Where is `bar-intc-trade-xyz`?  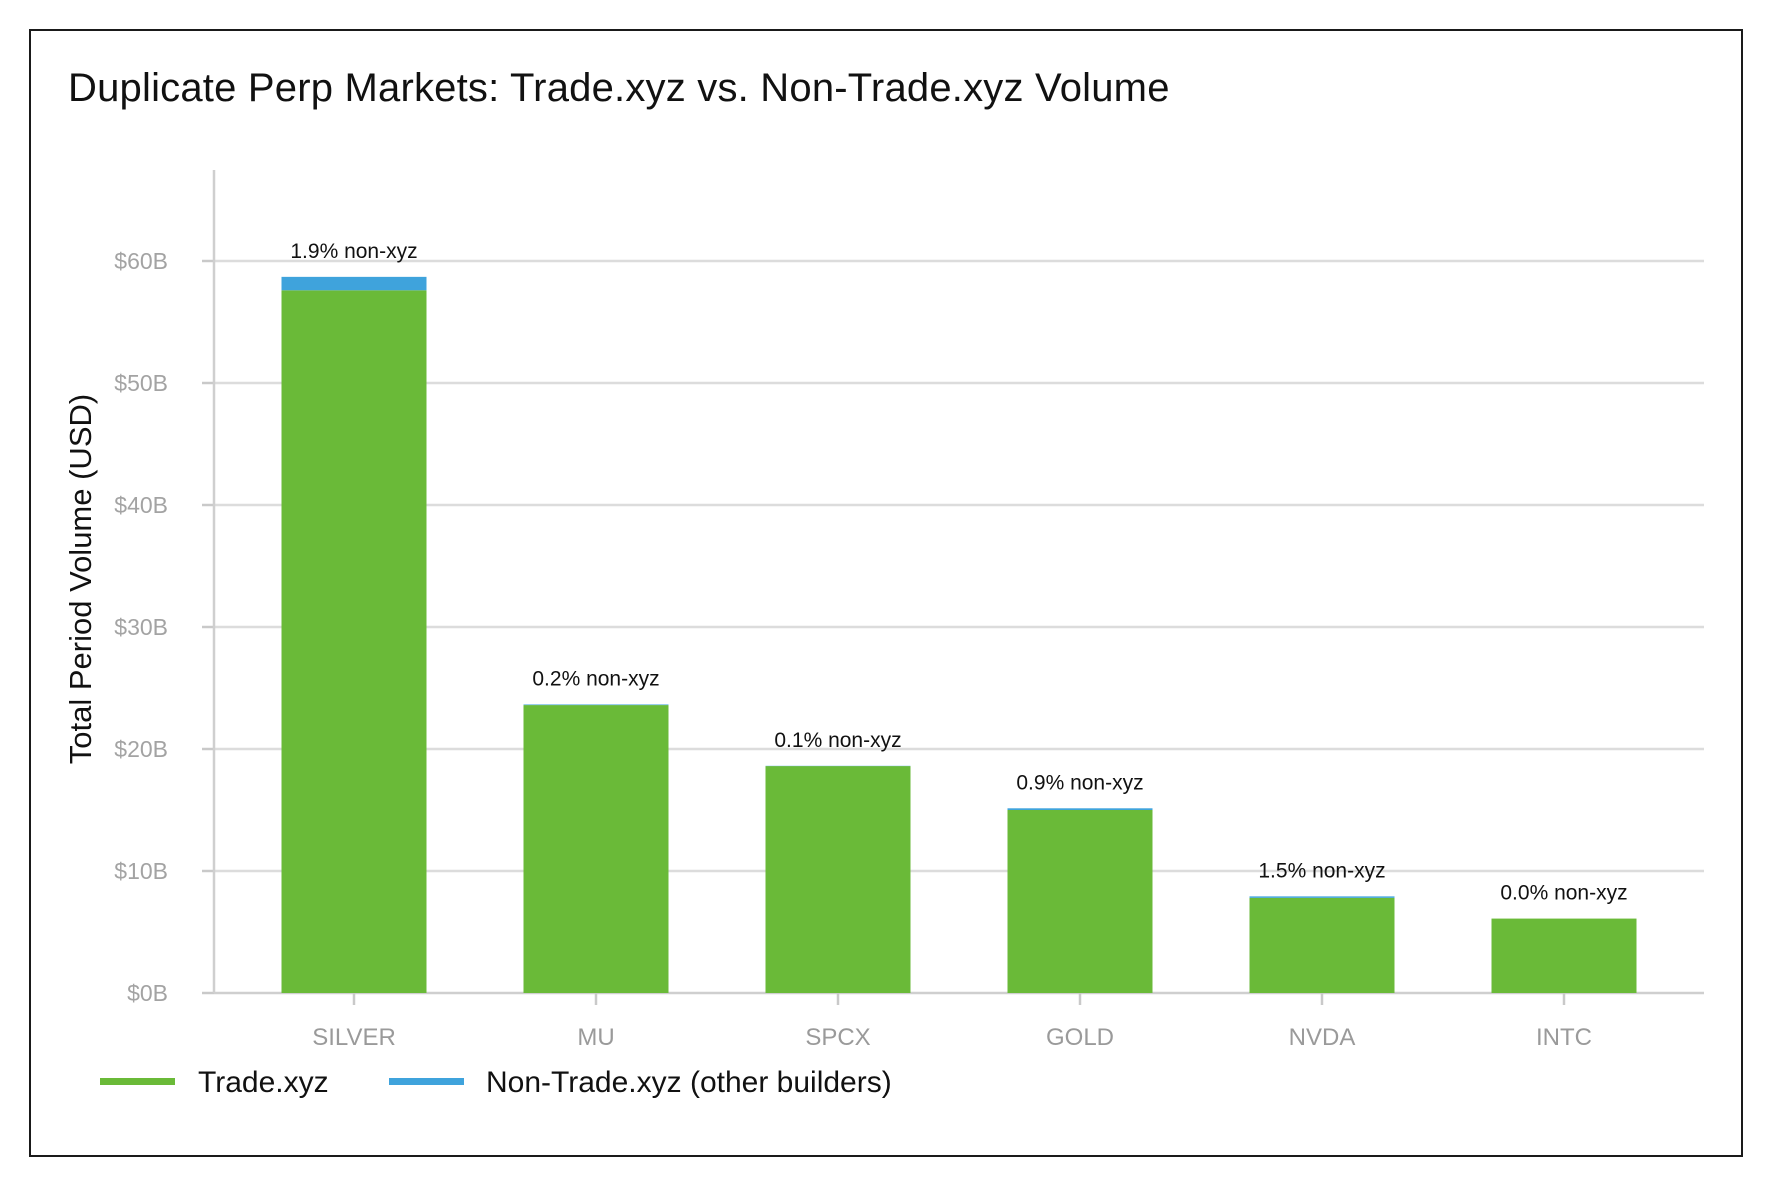
bar-intc-trade-xyz is located at coordinates (1564, 955).